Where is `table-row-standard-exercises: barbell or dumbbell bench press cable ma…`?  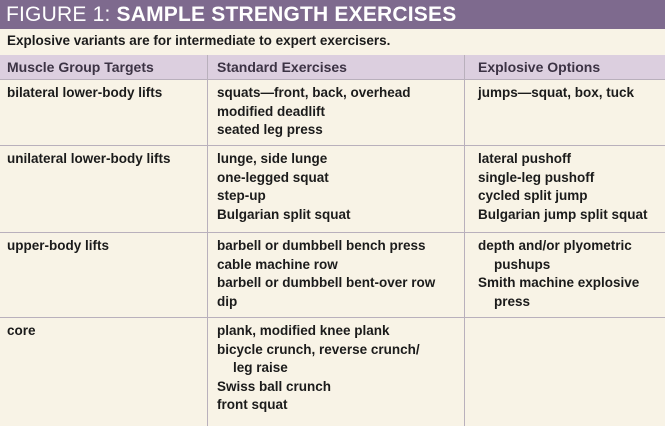 table-row-standard-exercises: barbell or dumbbell bench press cable ma… is located at coordinates (326, 274).